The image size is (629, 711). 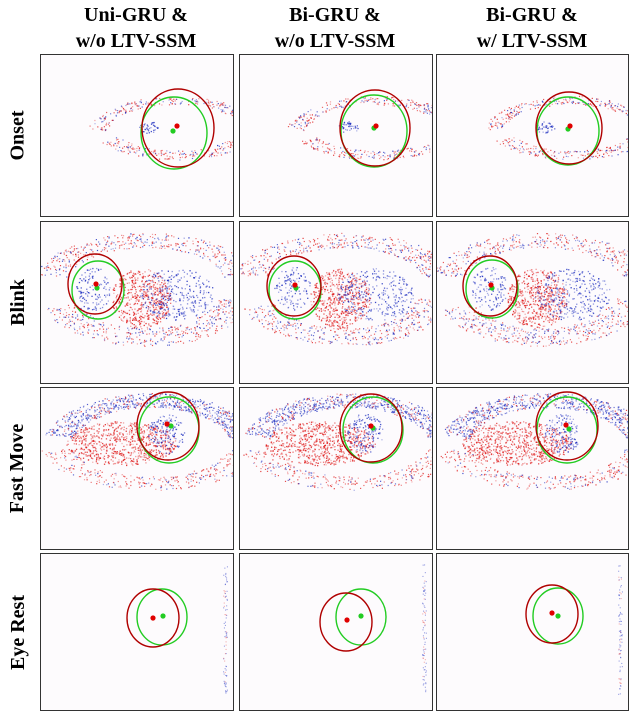 What do you see at coordinates (335, 28) in the screenshot?
I see `column-header-bi-gru-wo-ltv: Bi-GRU & w/o LTV-SSM` at bounding box center [335, 28].